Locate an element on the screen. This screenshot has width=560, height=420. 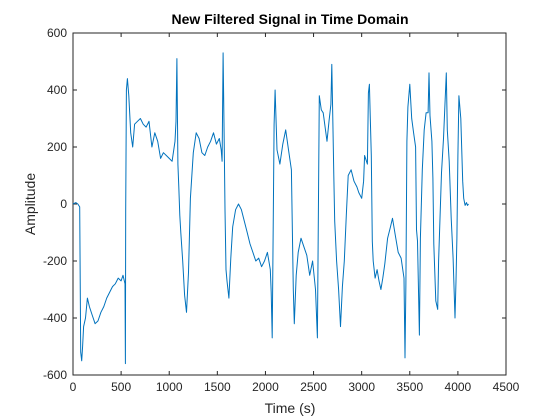
y-tick-label: 200 is located at coordinates (57, 147).